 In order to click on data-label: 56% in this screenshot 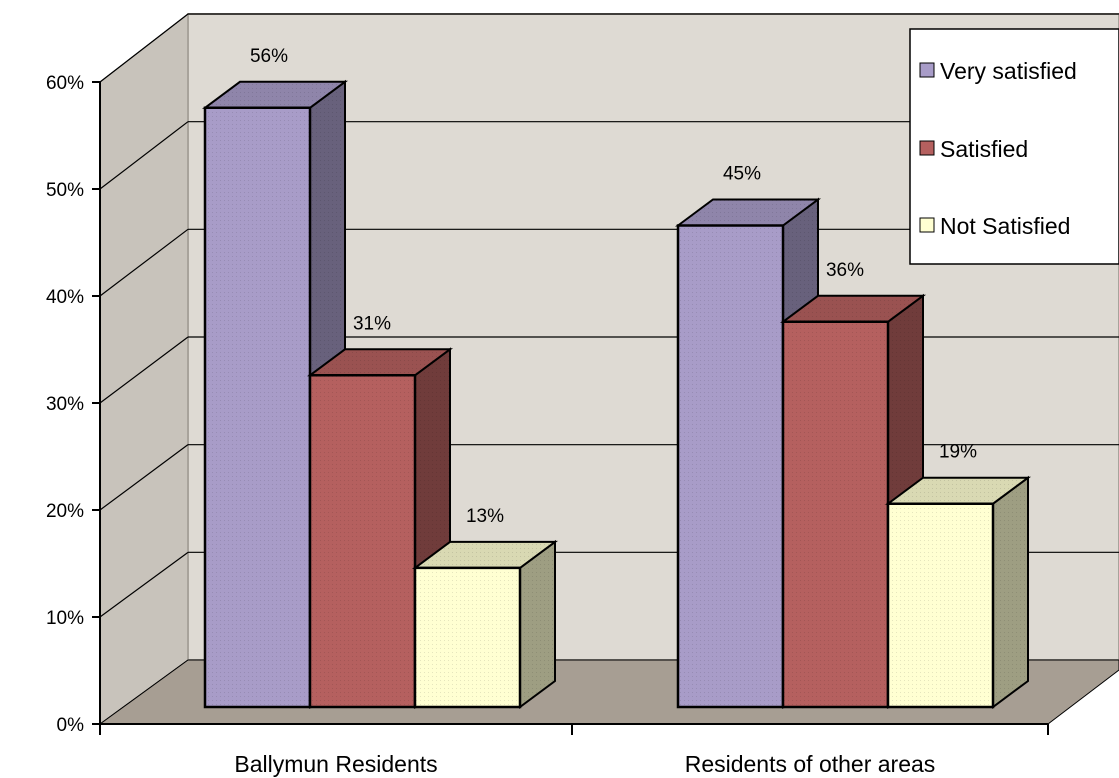, I will do `click(269, 56)`.